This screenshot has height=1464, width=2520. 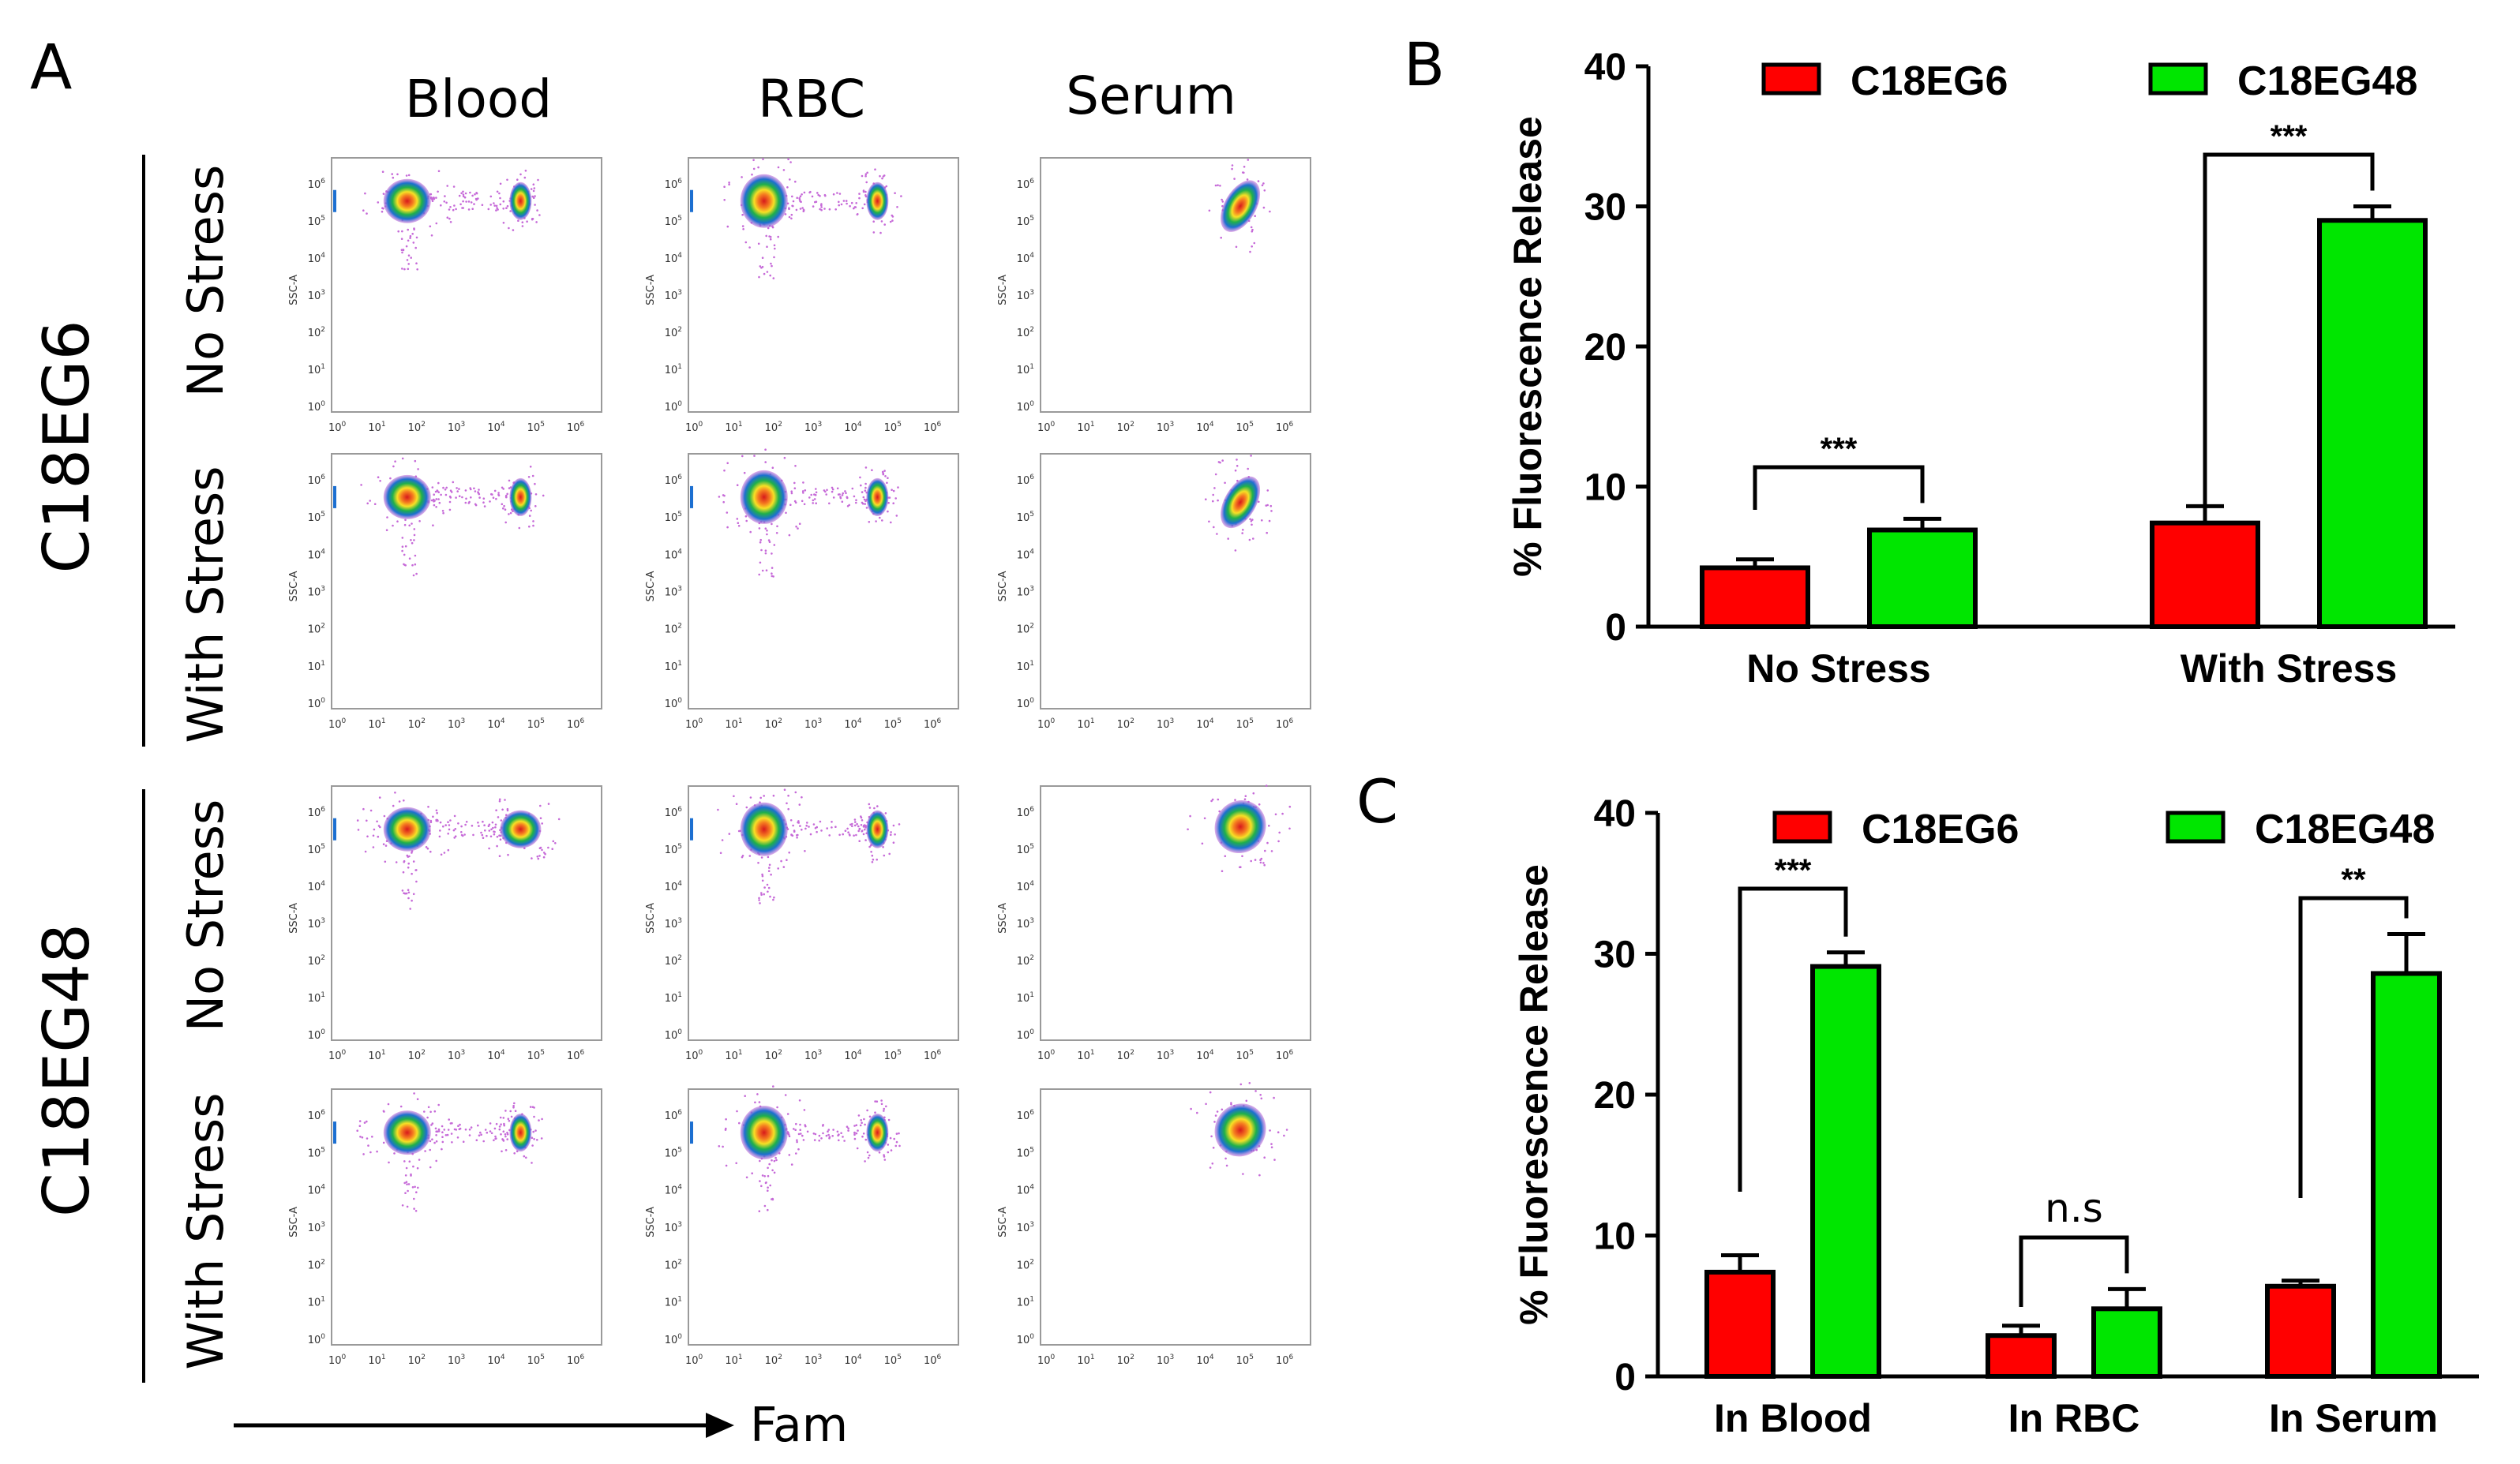 I want to click on x-tick-exponent: 3, so click(x=463, y=1053).